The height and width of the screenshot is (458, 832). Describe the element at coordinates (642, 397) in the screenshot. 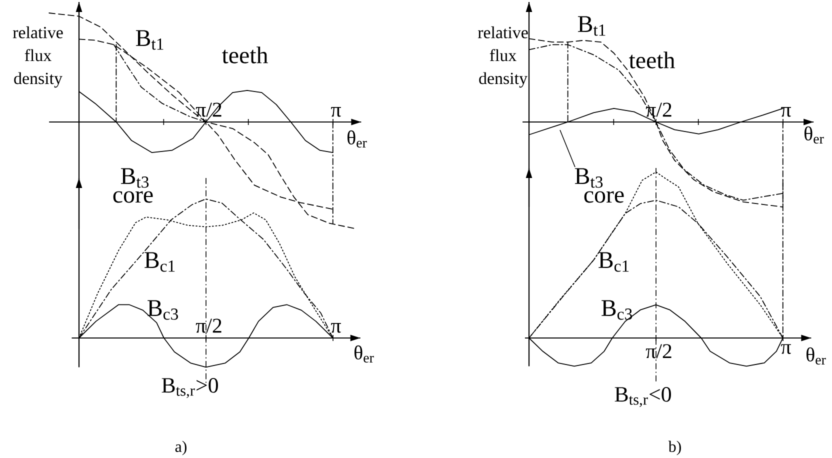

I see `text: B$_{ts,r}$<0` at that location.